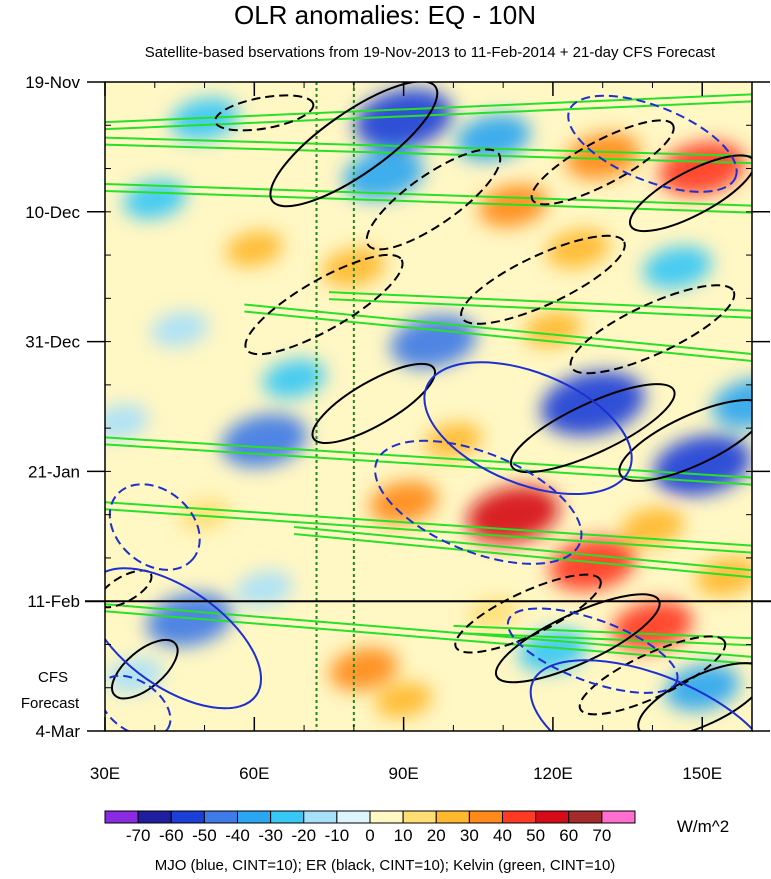 The width and height of the screenshot is (771, 879). Describe the element at coordinates (52, 82) in the screenshot. I see `y-tick-label: 19-Nov` at that location.